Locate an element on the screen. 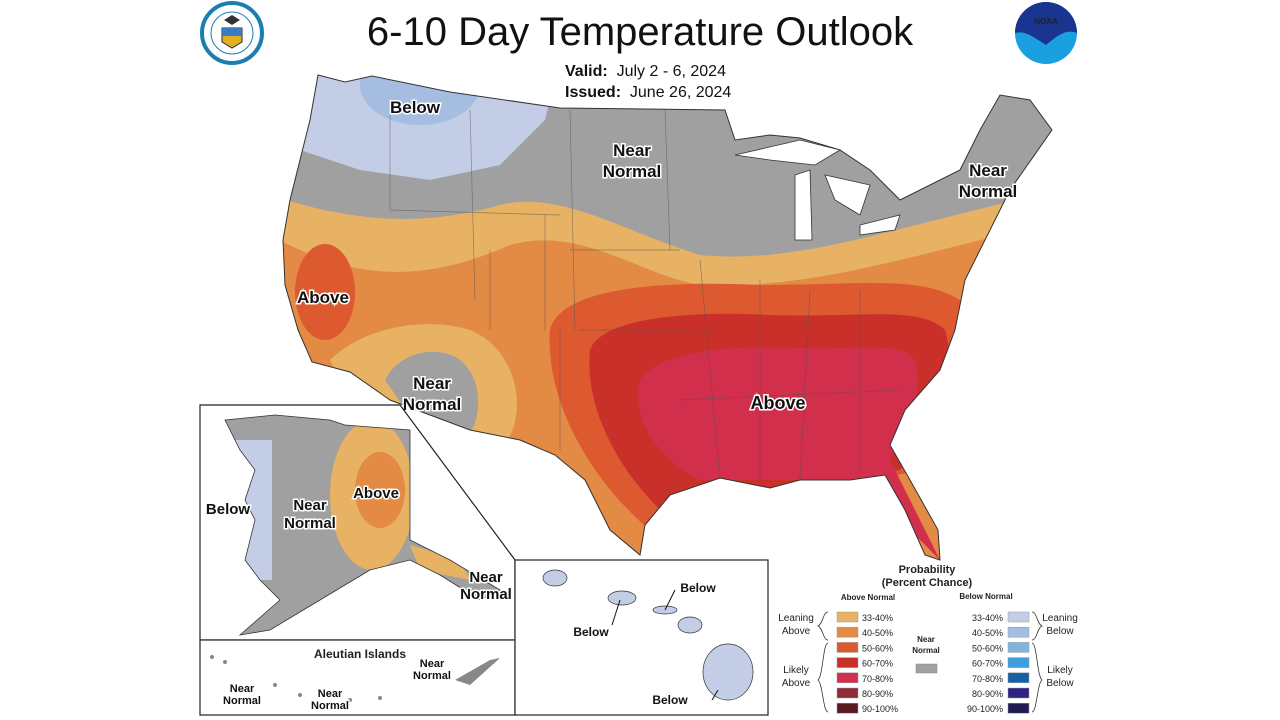 Image resolution: width=1280 pixels, height=720 pixels. legend-range-below-4: 70-80% is located at coordinates (987, 679).